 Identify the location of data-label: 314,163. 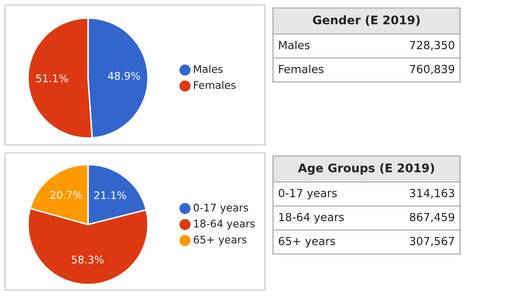
(432, 193).